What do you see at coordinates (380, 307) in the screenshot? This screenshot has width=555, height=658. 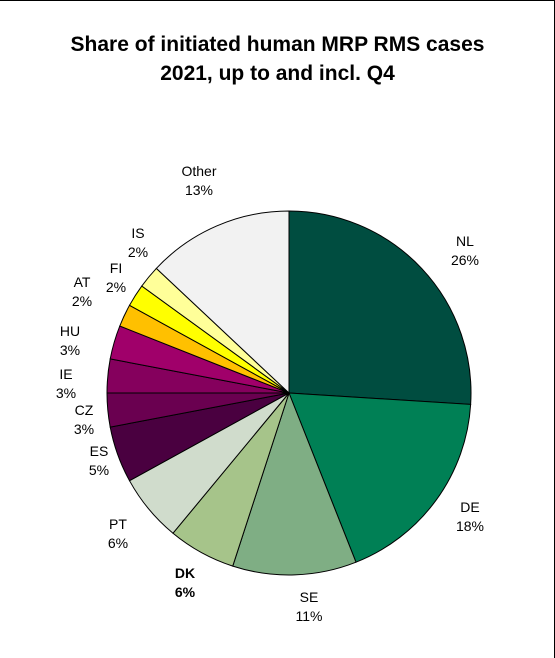 I see `pie-slice-nl` at bounding box center [380, 307].